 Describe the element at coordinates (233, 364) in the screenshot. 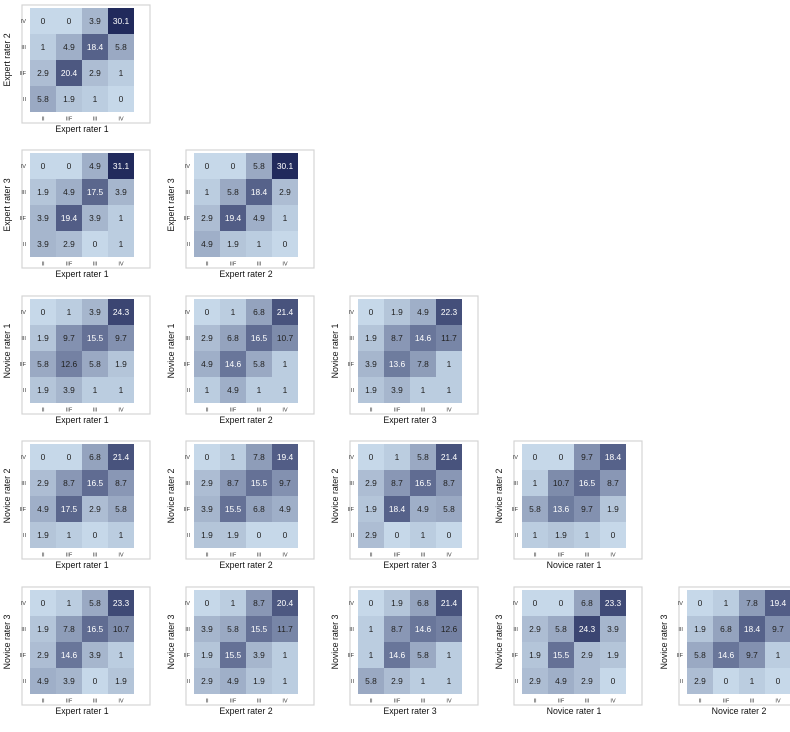

I see `cell-value-label: 14.6` at that location.